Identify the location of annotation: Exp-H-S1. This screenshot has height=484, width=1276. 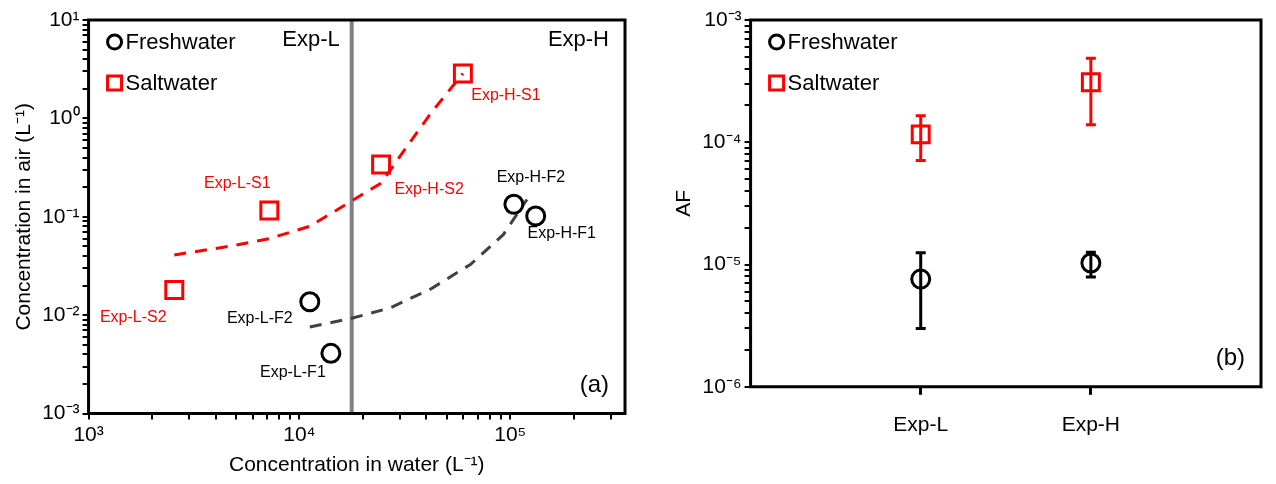
(506, 94).